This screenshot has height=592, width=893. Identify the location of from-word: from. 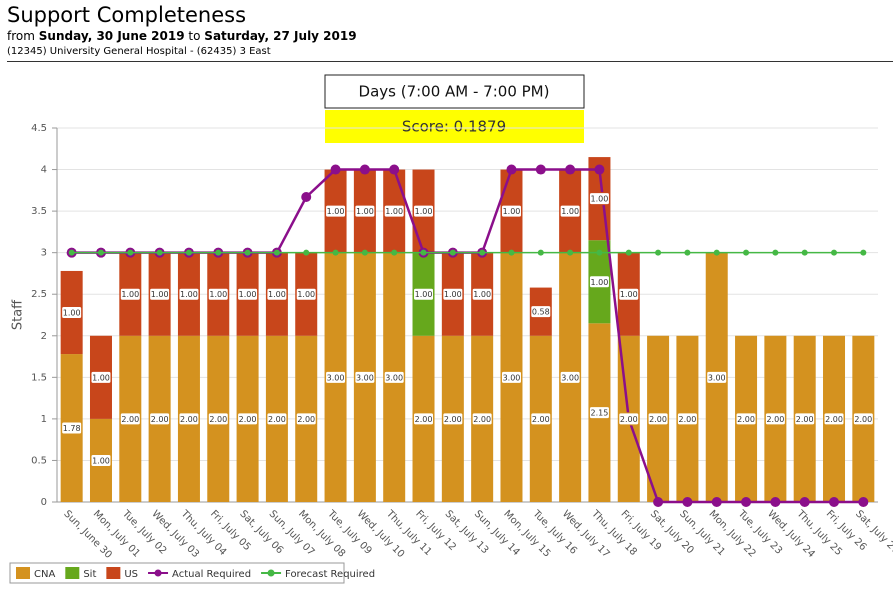
(21, 36).